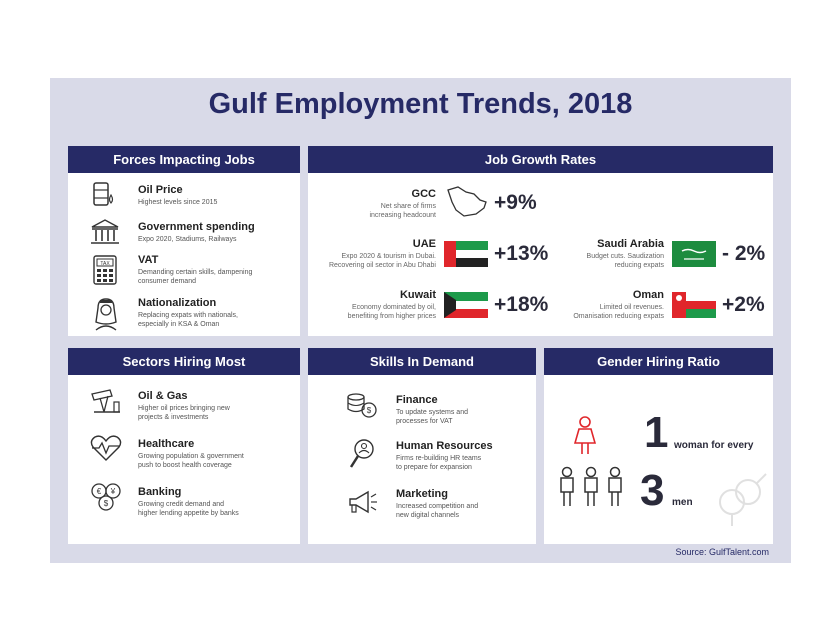 This screenshot has height=640, width=840. I want to click on men-count: 3, so click(652, 490).